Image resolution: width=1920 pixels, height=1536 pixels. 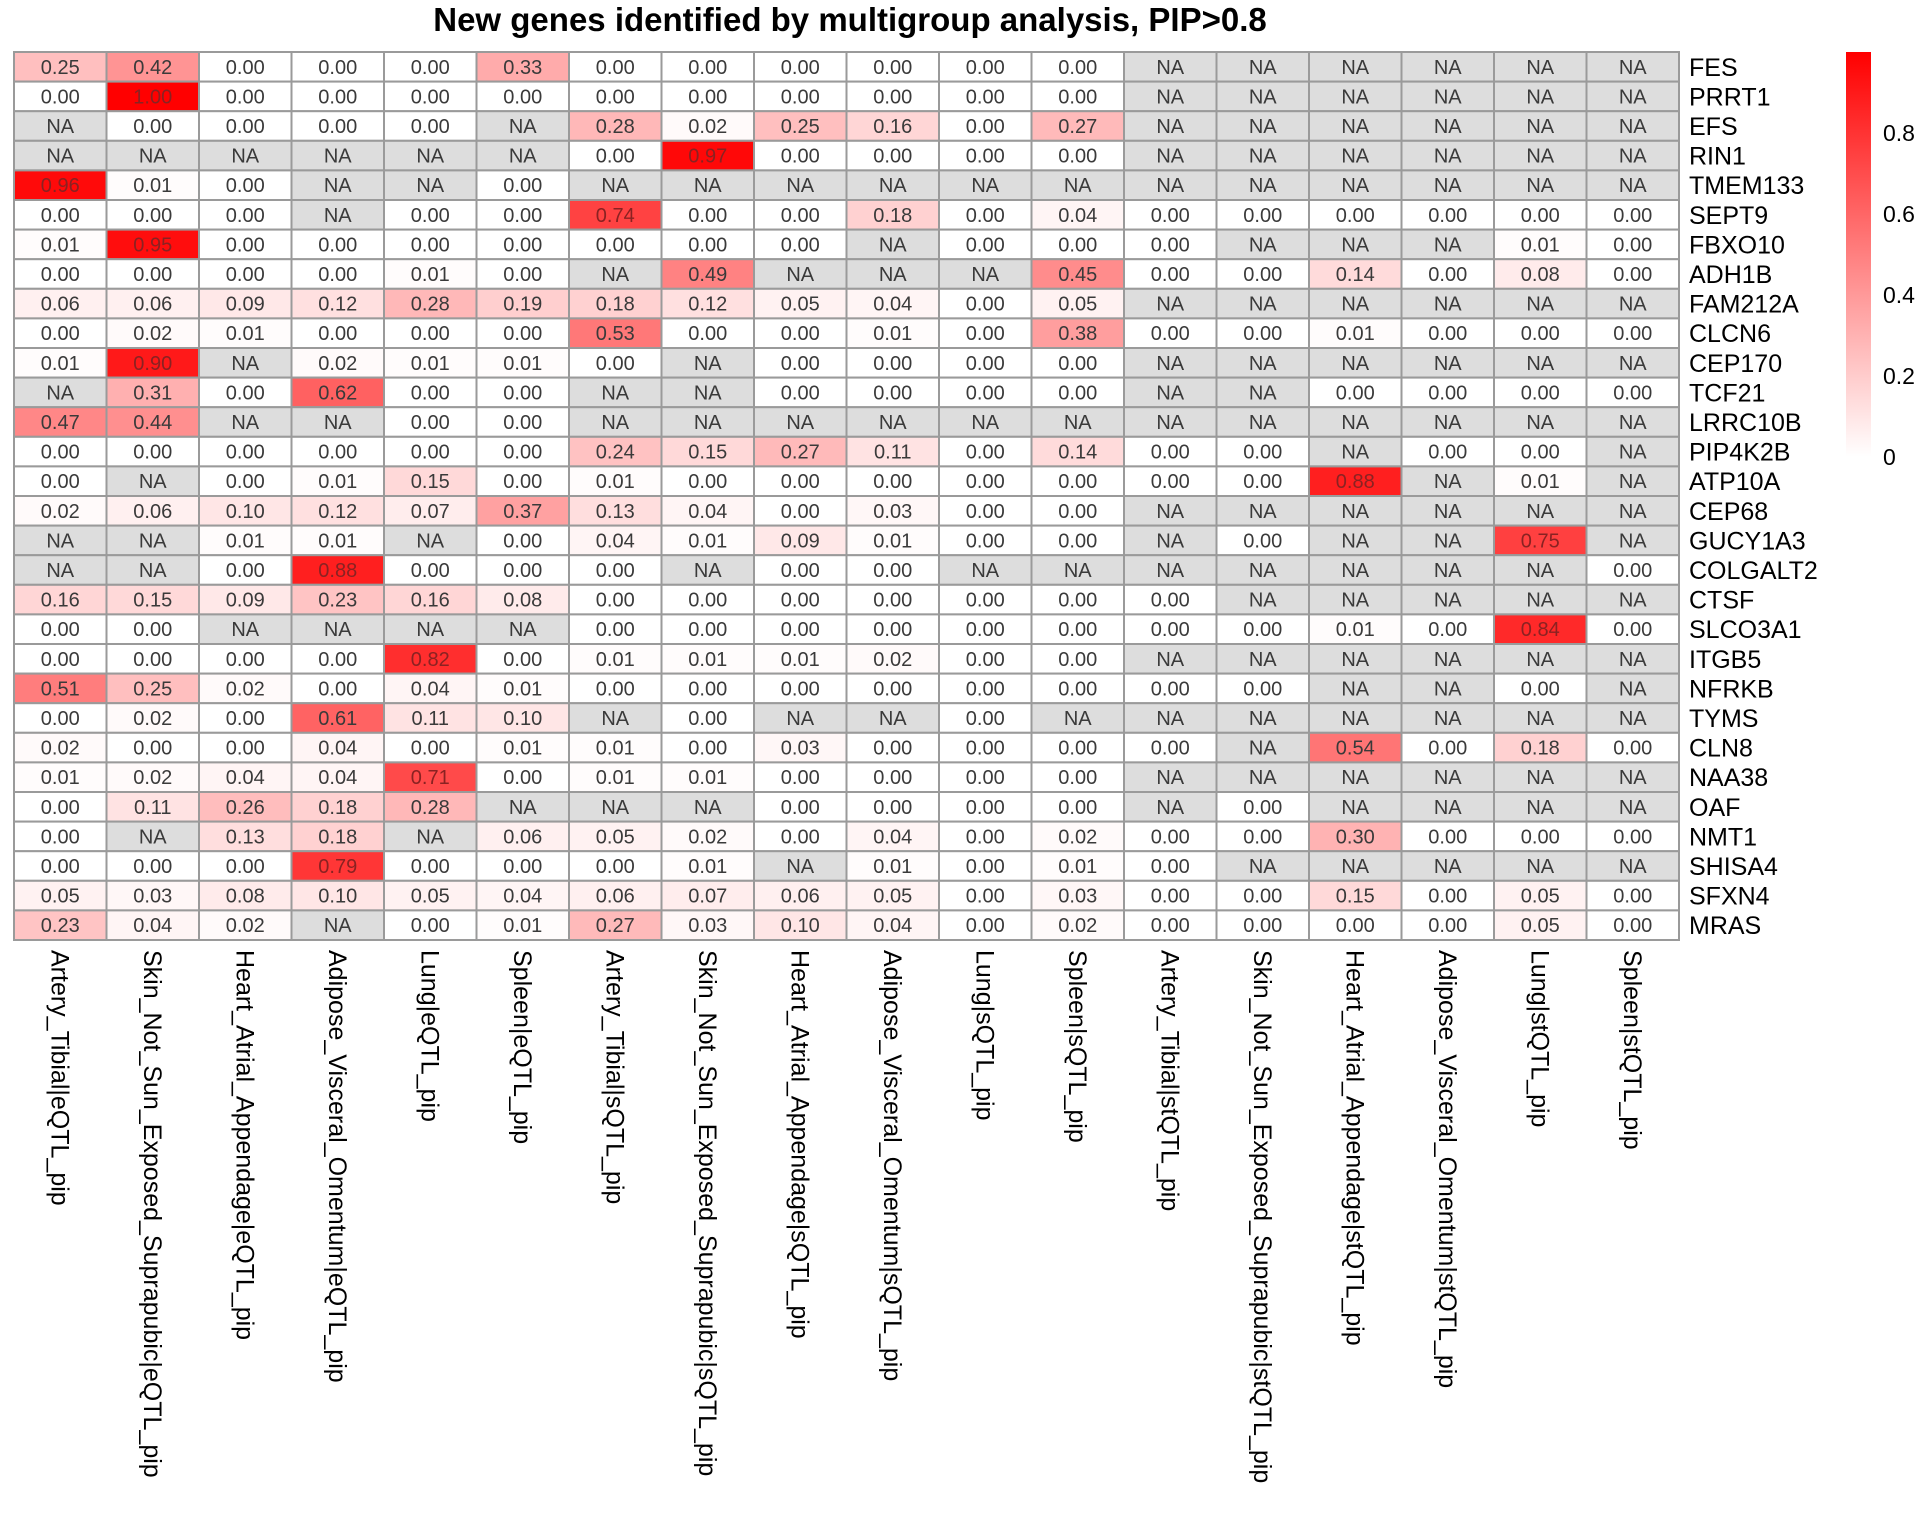 What do you see at coordinates (707, 512) in the screenshot?
I see `cell-value-label: 0.04` at bounding box center [707, 512].